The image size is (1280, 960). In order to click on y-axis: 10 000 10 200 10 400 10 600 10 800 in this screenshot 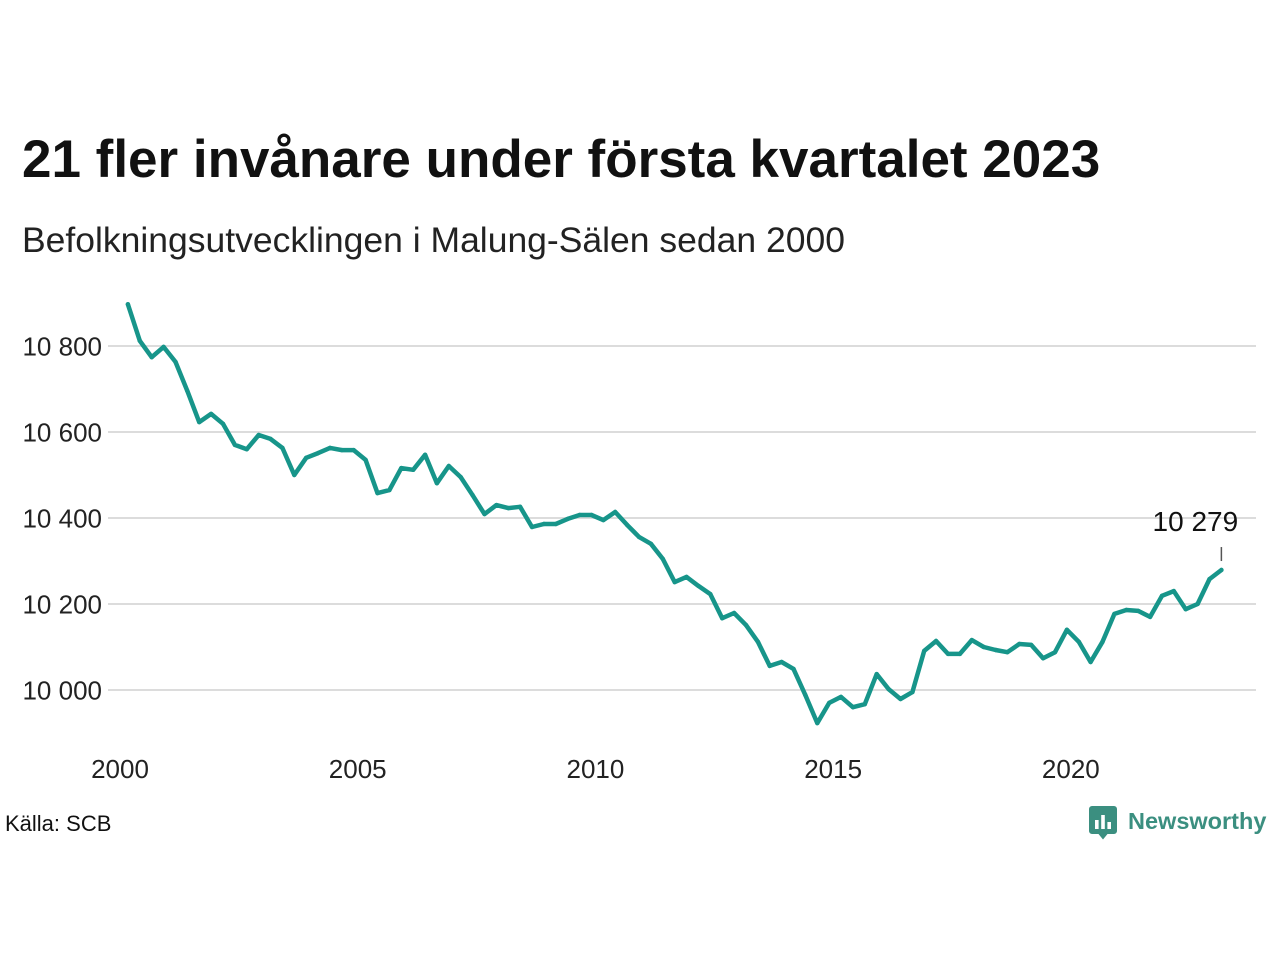, I will do `click(62, 518)`.